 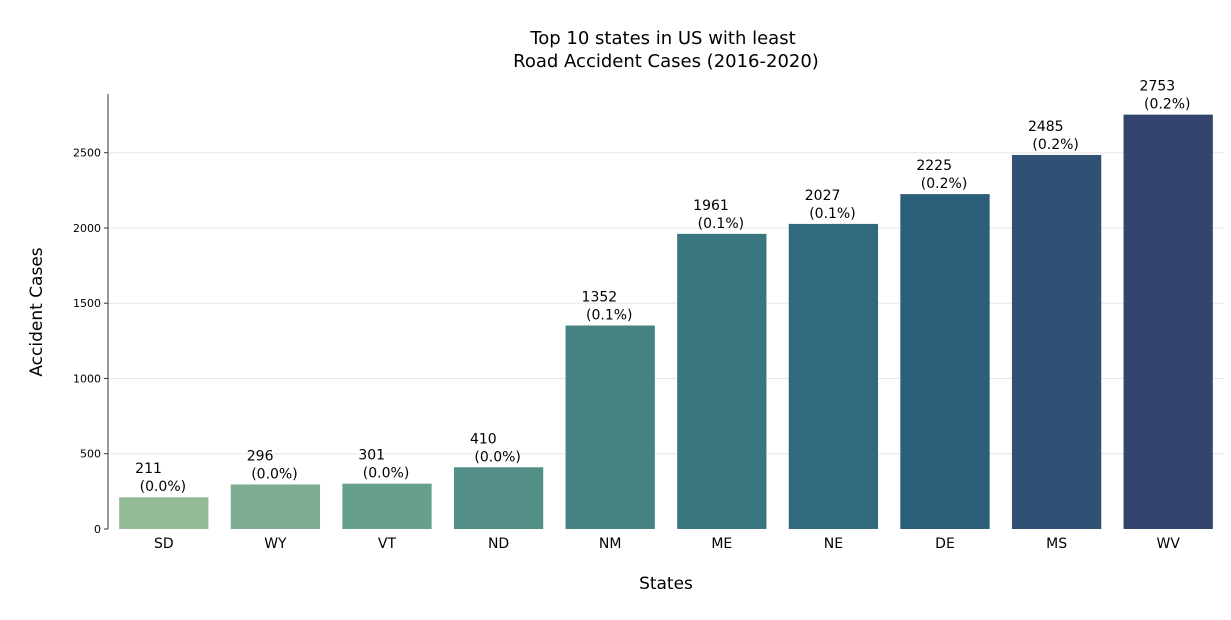 I want to click on bar-me, so click(x=722, y=381).